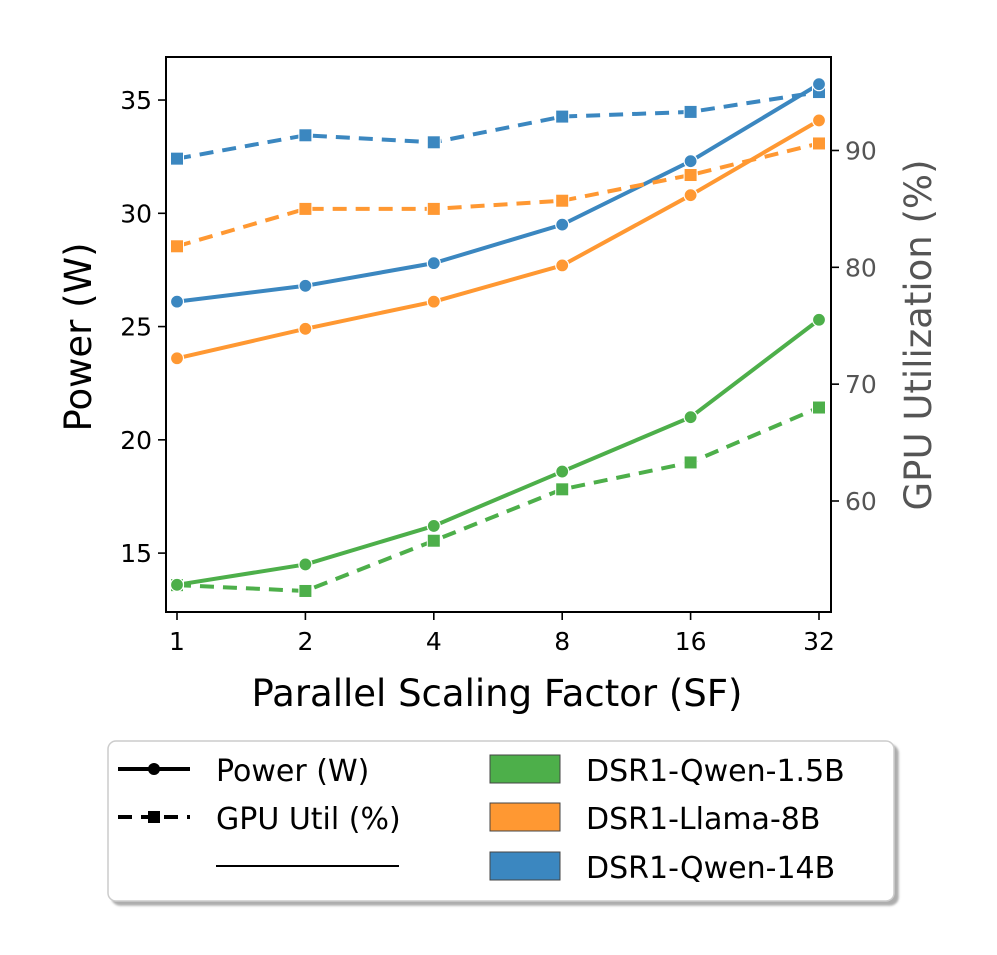 Image resolution: width=997 pixels, height=955 pixels. Describe the element at coordinates (177, 158) in the screenshot. I see `gpu-util-point-dsr1-qwen-14b-sf1` at that location.